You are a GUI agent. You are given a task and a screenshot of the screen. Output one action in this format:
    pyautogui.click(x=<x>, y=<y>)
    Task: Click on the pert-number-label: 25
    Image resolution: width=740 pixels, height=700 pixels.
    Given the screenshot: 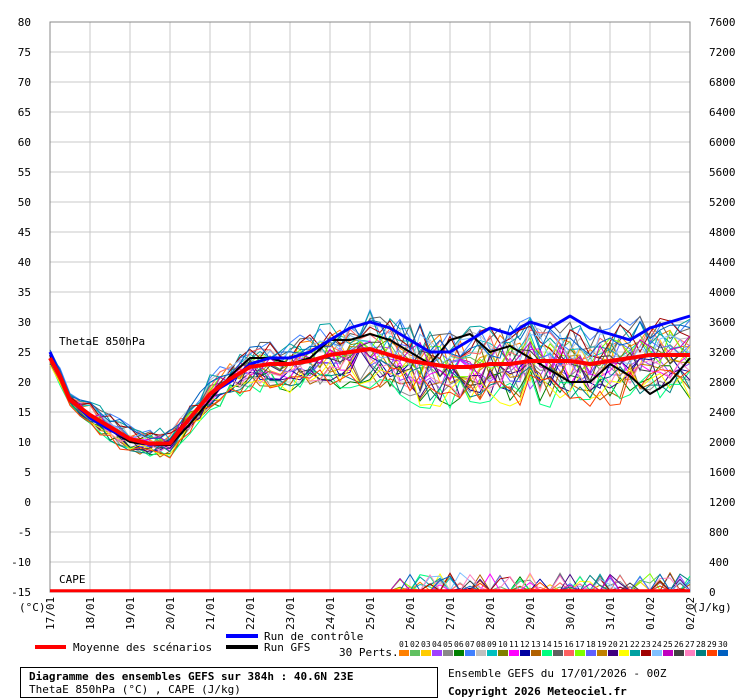 What is the action you would take?
    pyautogui.click(x=668, y=644)
    